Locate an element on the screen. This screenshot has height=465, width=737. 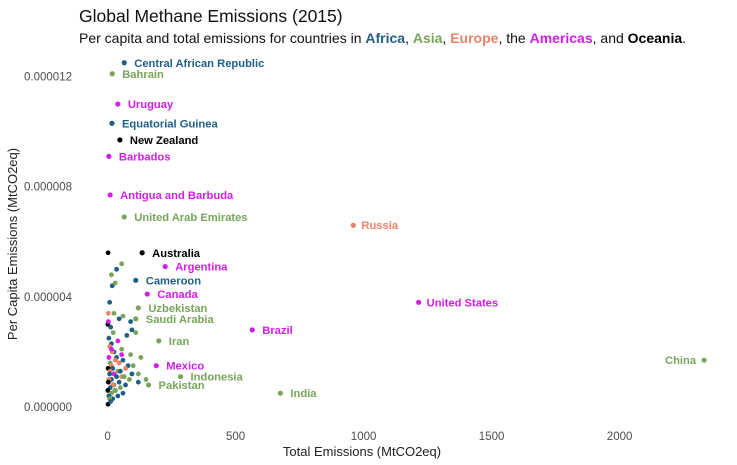
point-label: Iran is located at coordinates (179, 342).